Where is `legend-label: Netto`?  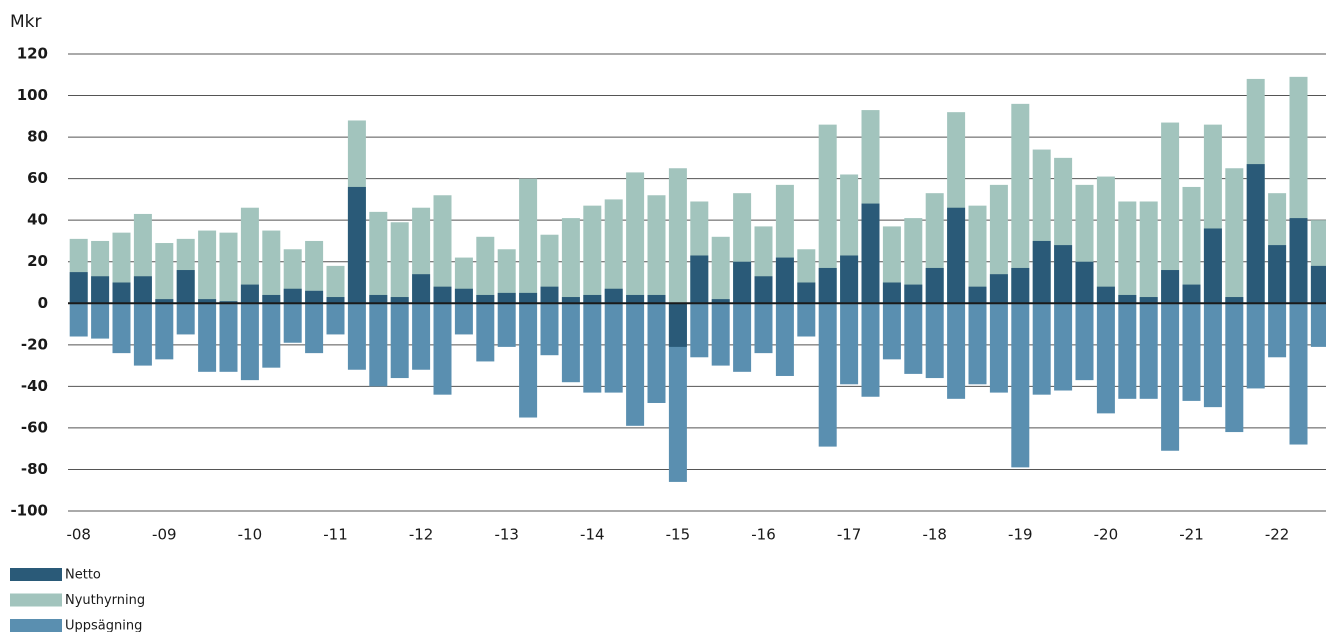 legend-label: Netto is located at coordinates (83, 575).